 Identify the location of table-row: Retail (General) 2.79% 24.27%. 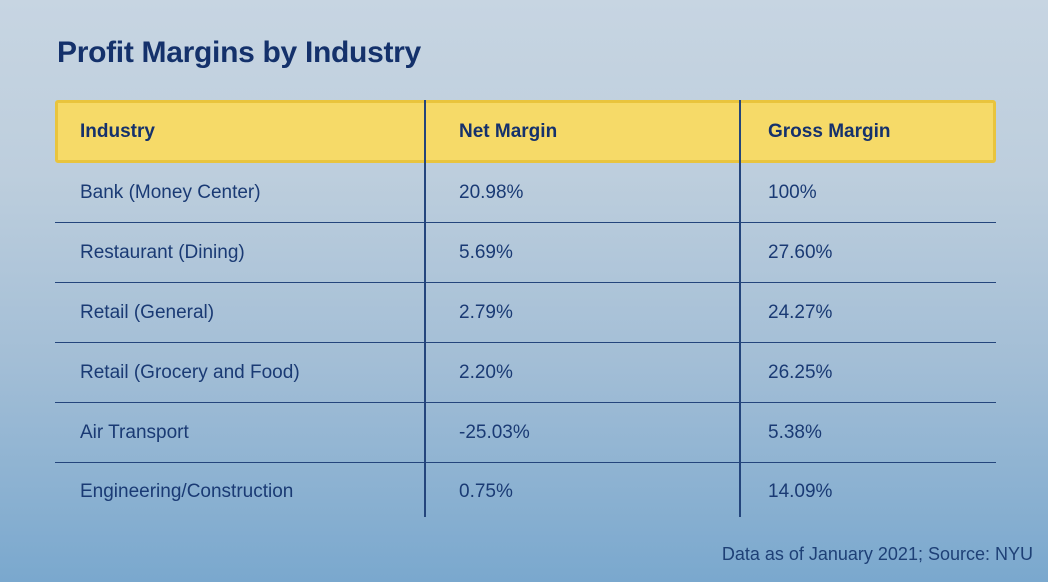
(525, 313).